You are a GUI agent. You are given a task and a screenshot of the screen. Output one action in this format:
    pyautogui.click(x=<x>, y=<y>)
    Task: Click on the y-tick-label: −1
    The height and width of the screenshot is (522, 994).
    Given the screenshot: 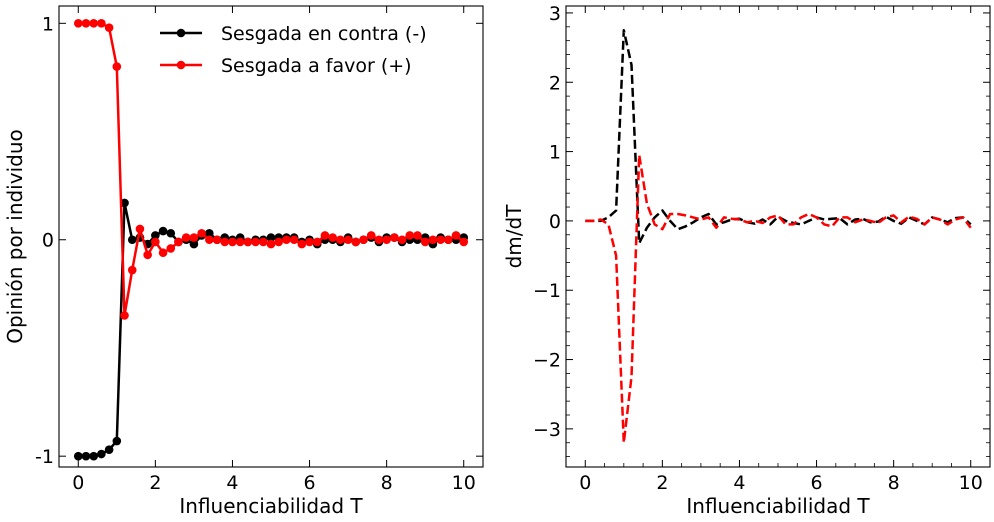 What is the action you would take?
    pyautogui.click(x=547, y=291)
    